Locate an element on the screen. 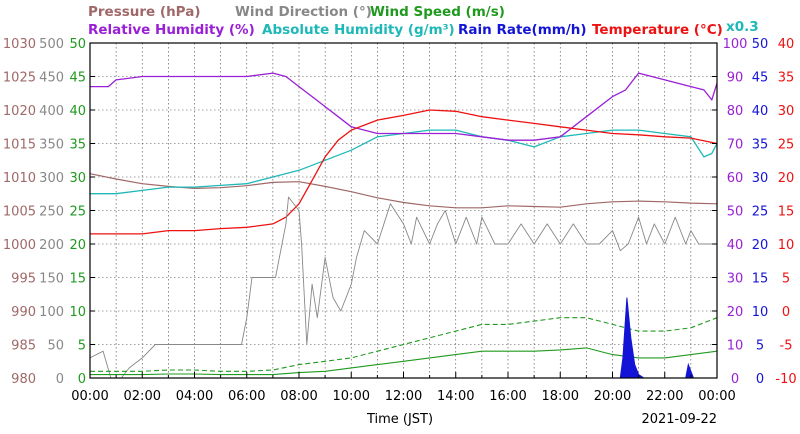 This screenshot has width=800, height=434. temperature-tick-label: 30 is located at coordinates (786, 111).